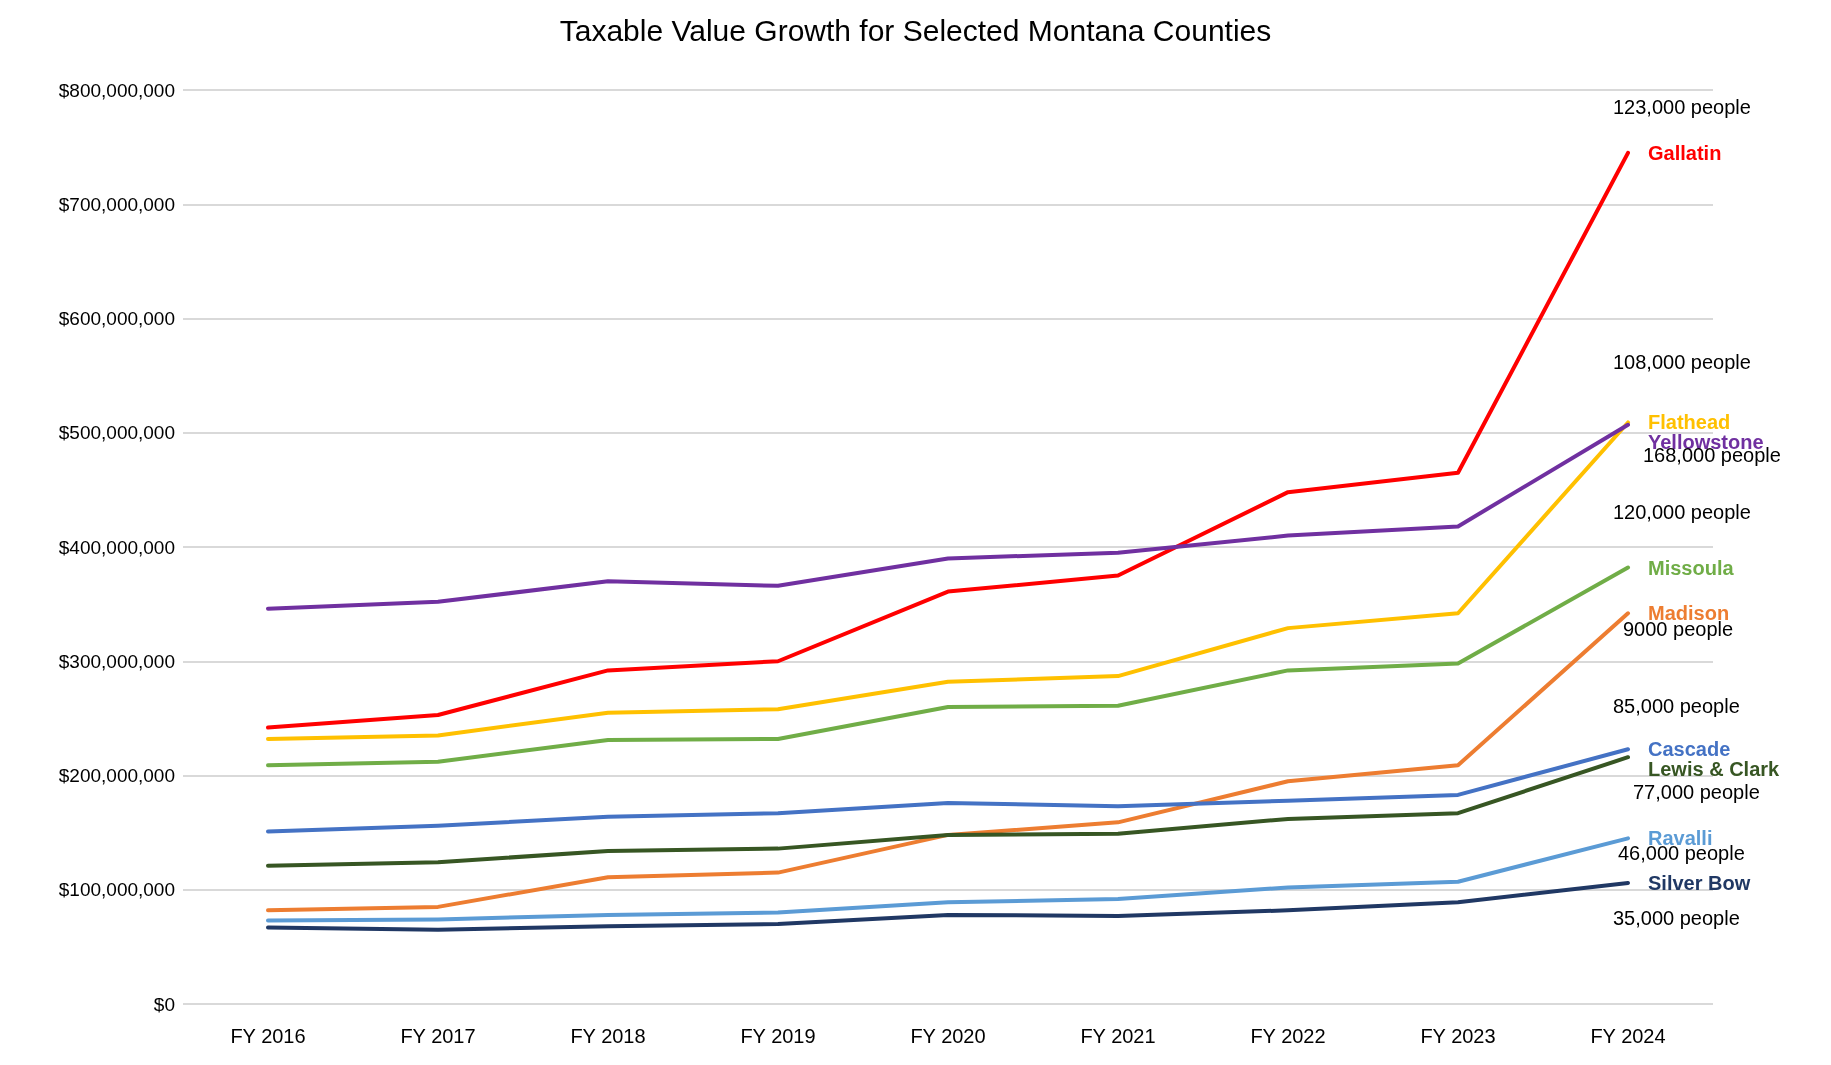 The height and width of the screenshot is (1065, 1831). What do you see at coordinates (915, 30) in the screenshot?
I see `chart-title: Taxable Value Growth for Selected Montana Counties` at bounding box center [915, 30].